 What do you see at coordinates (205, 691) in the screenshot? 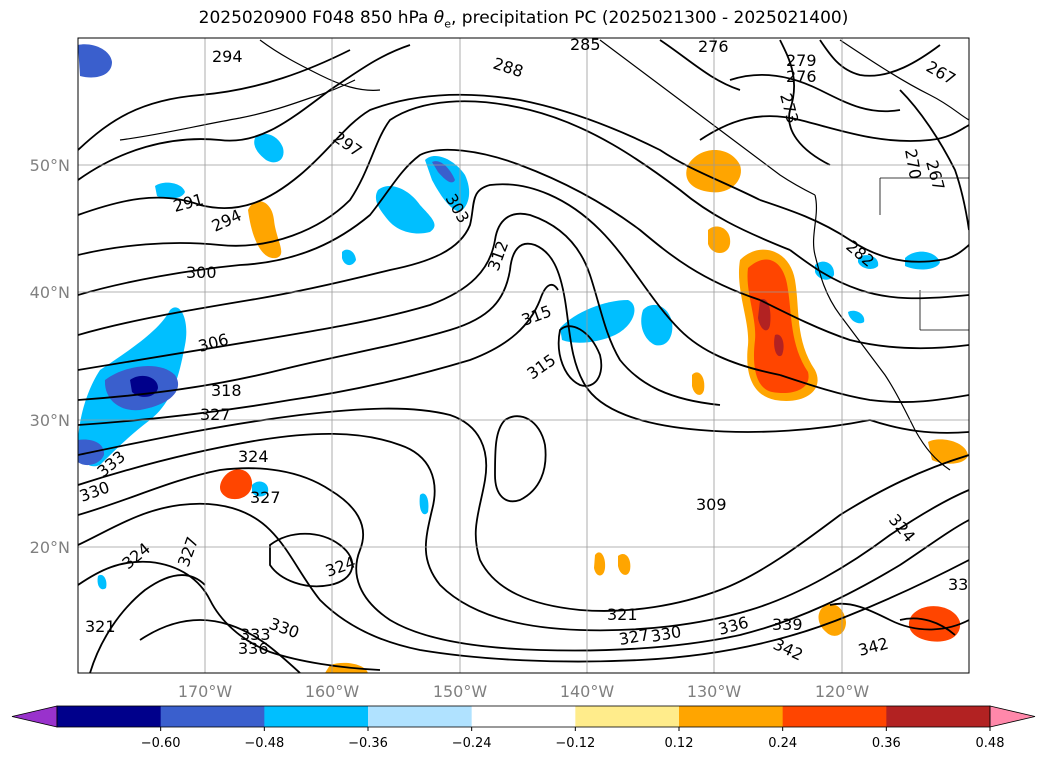
I see `lon-label: 170°W` at bounding box center [205, 691].